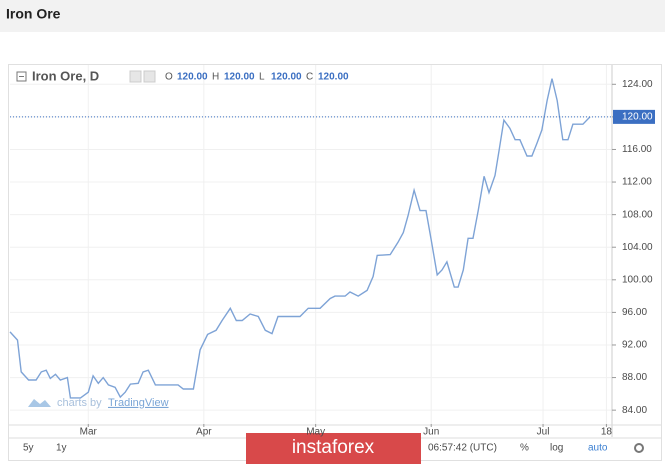 The width and height of the screenshot is (665, 469). Describe the element at coordinates (65, 75) in the screenshot. I see `symbol-label: Iron Ore, D` at that location.